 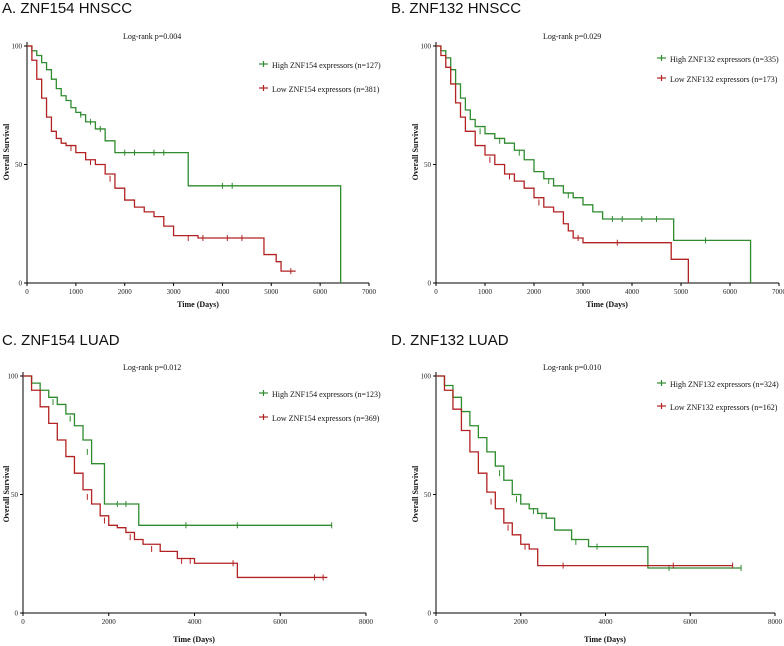 I want to click on panel-title: A. ZNF154 HNSCC, so click(x=67, y=8).